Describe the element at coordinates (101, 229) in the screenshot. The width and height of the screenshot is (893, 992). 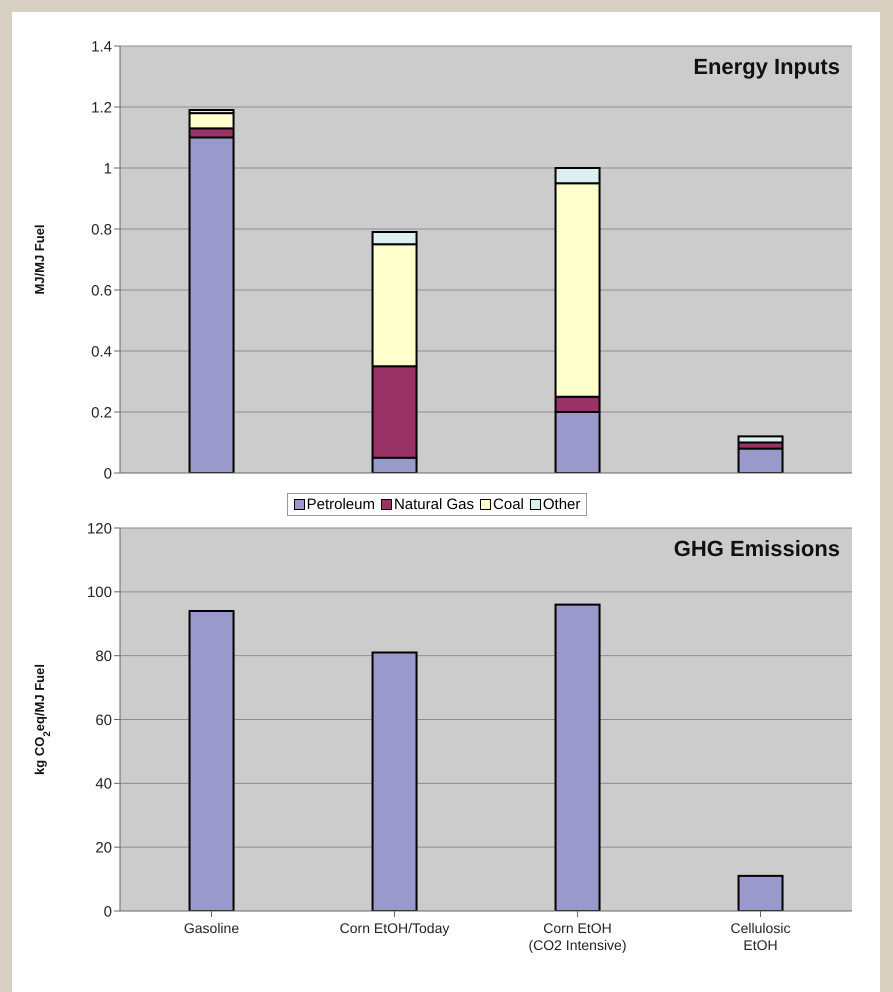
I see `y-tick-label: 0.8` at that location.